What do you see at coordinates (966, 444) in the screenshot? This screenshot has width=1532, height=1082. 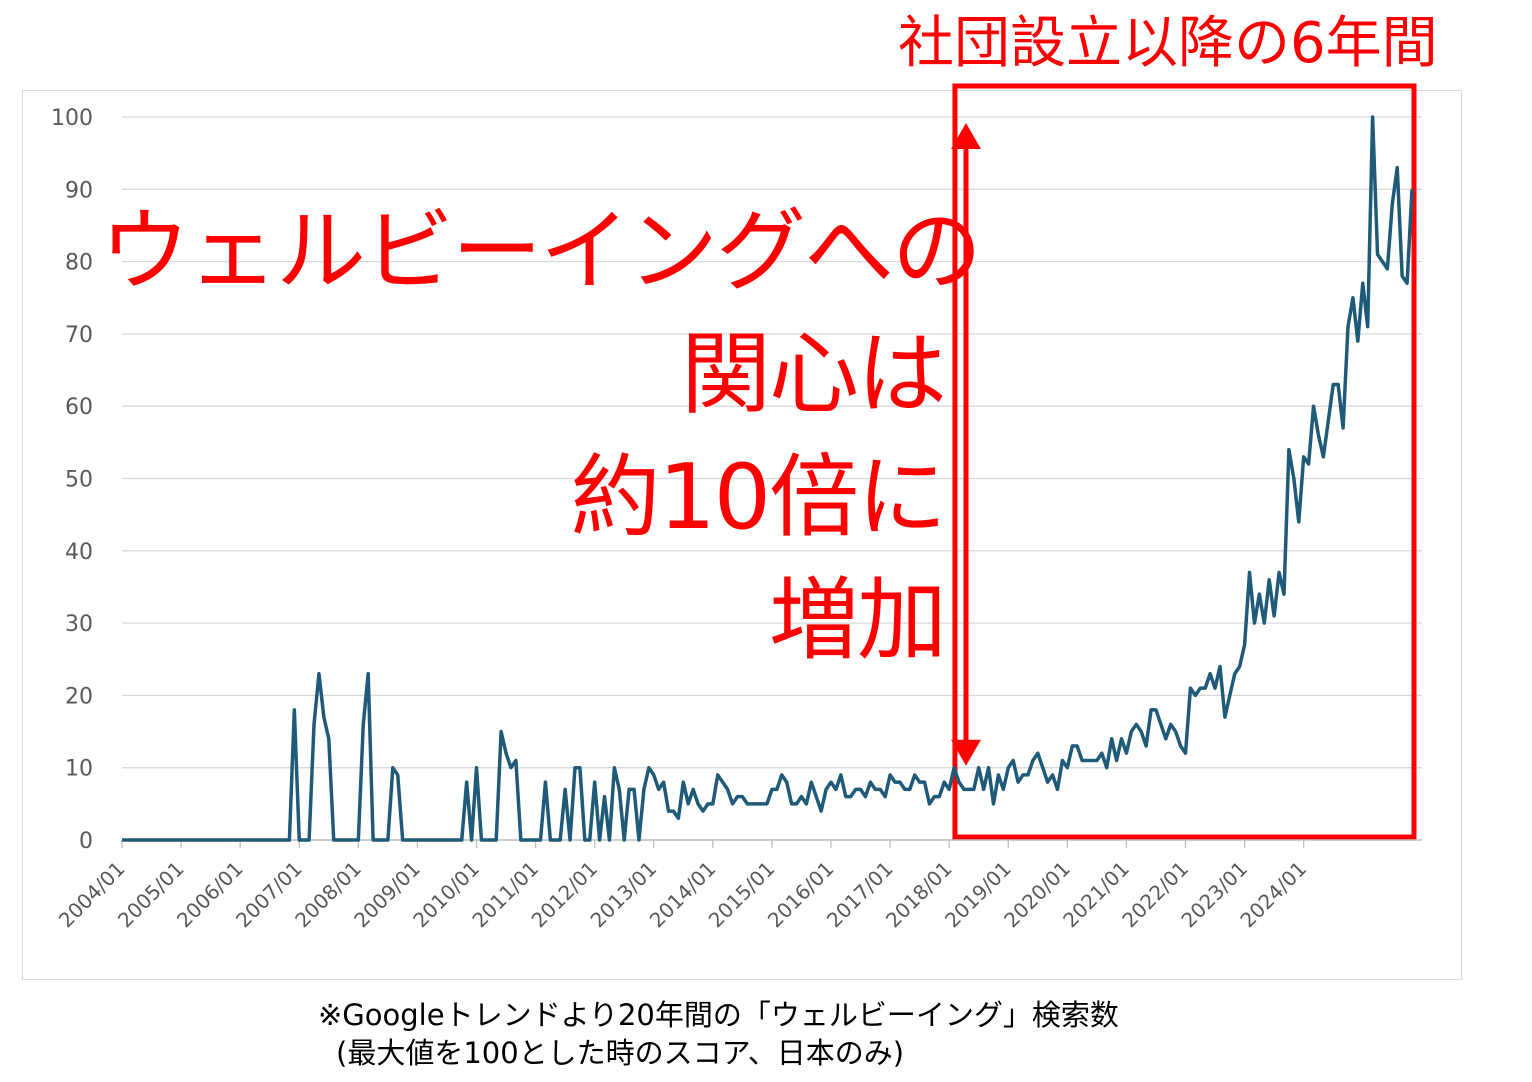 I see `increase-arrow` at bounding box center [966, 444].